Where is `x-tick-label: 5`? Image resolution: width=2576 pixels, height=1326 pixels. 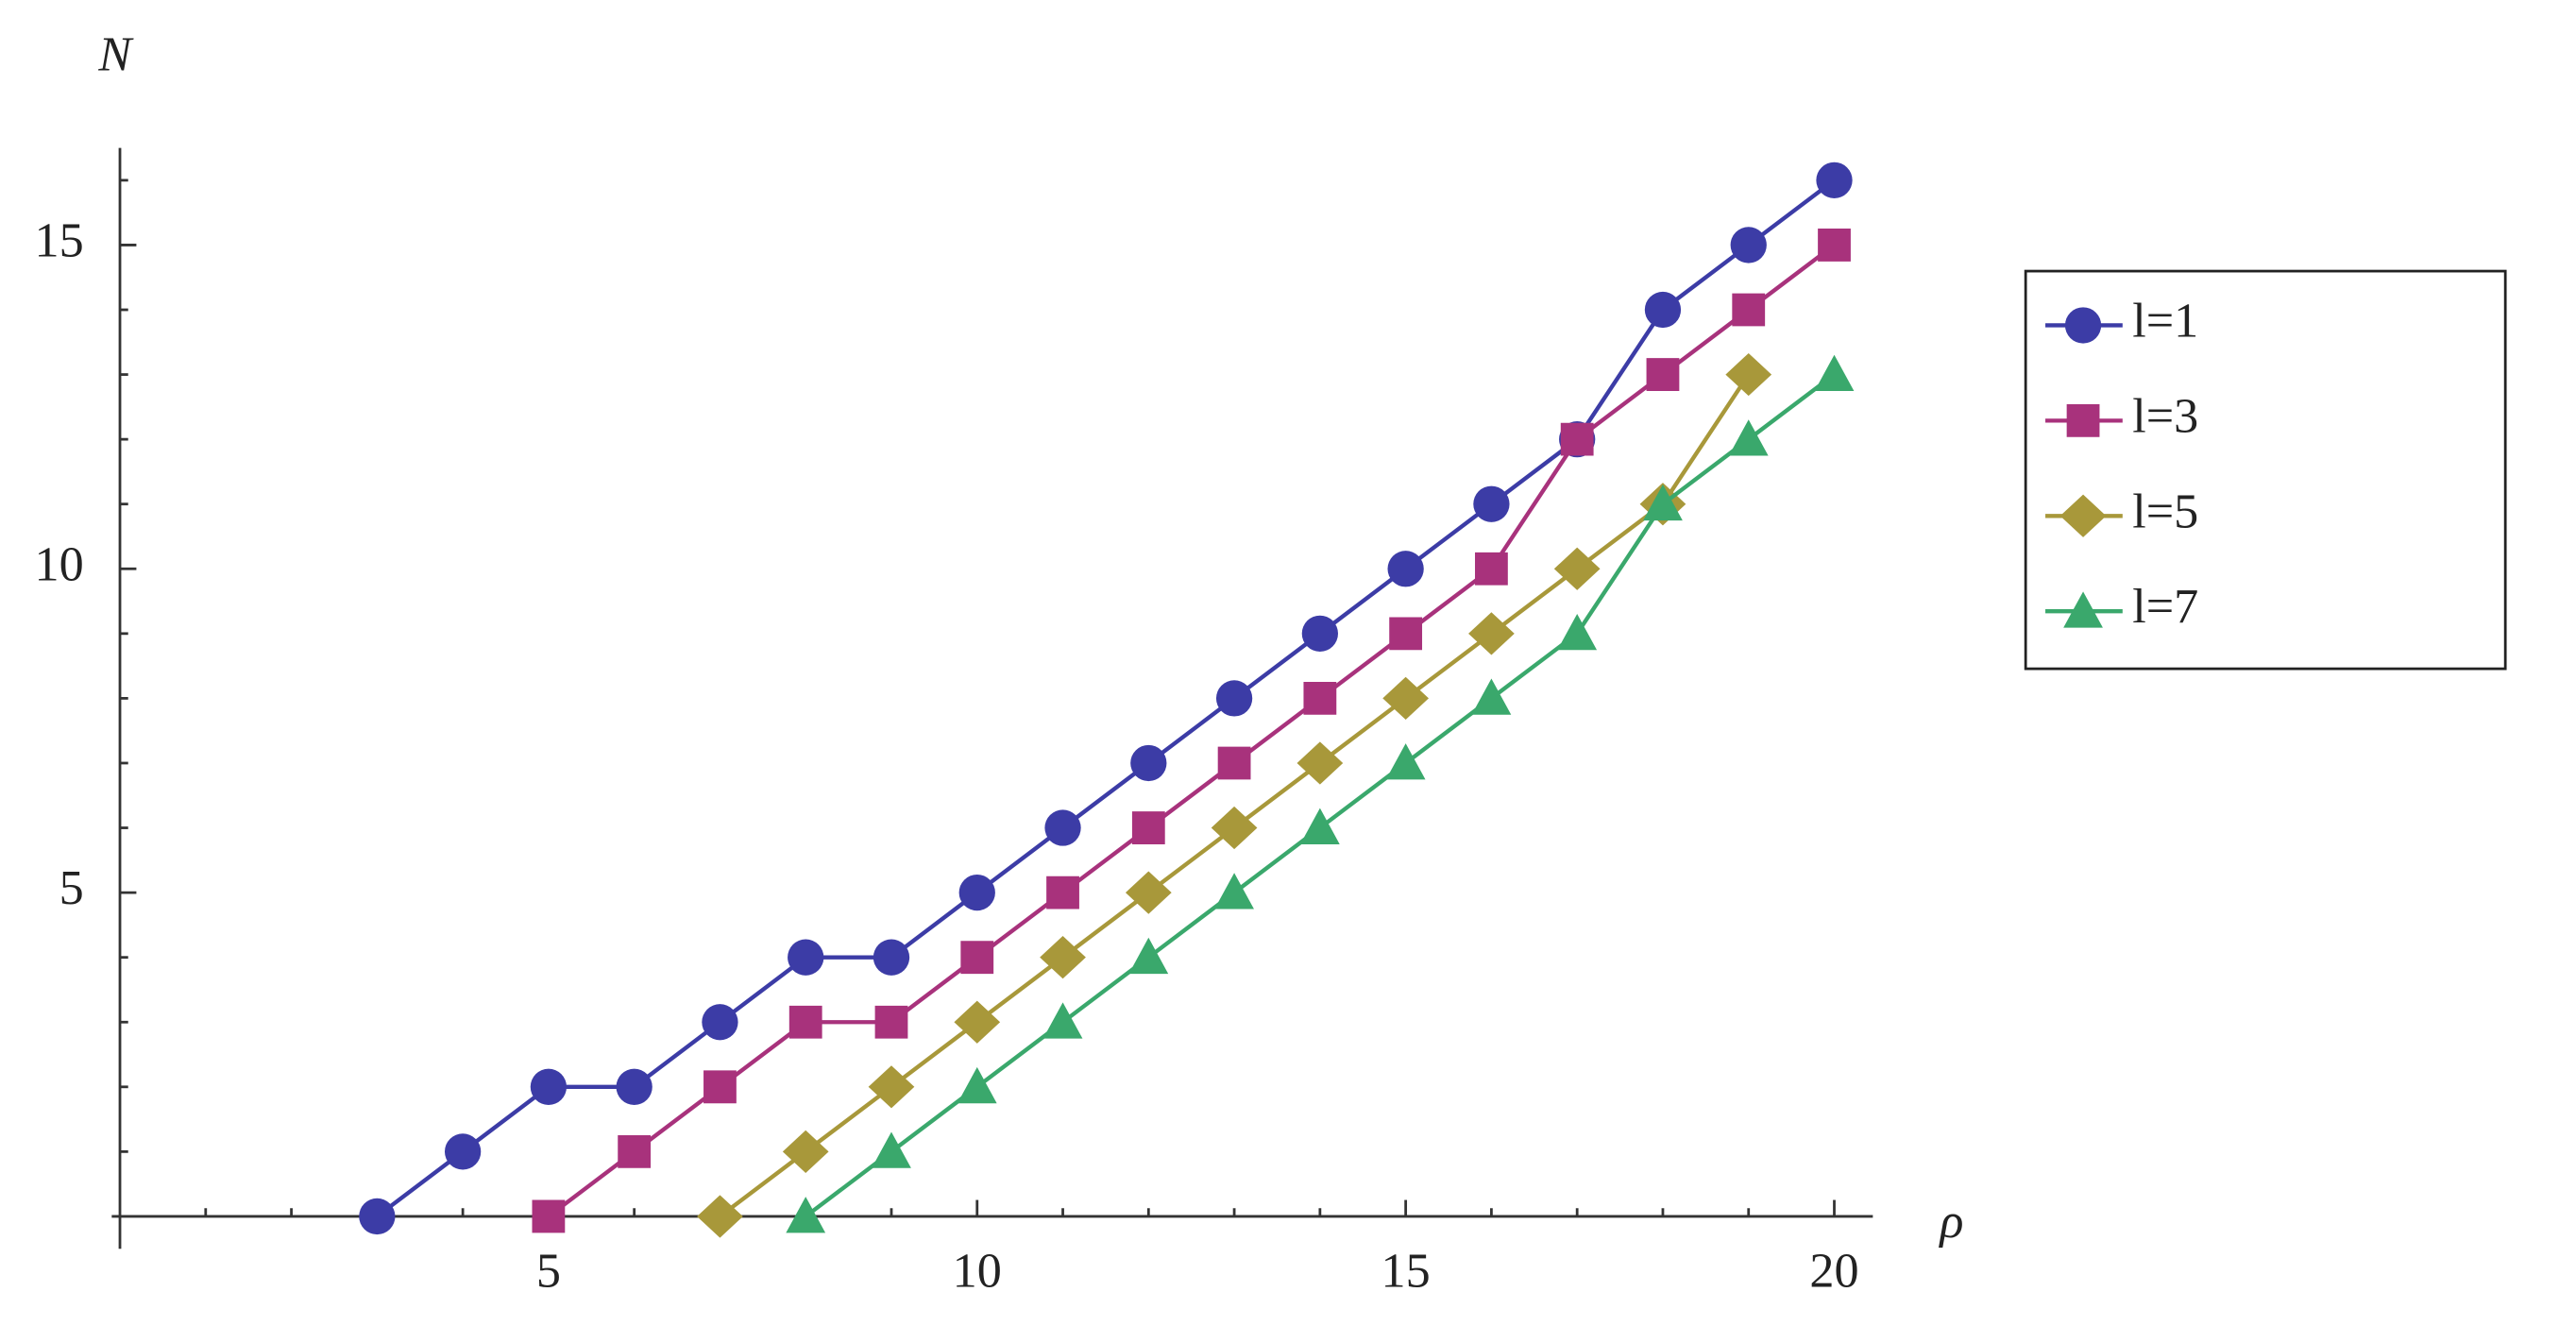 x-tick-label: 5 is located at coordinates (548, 1271).